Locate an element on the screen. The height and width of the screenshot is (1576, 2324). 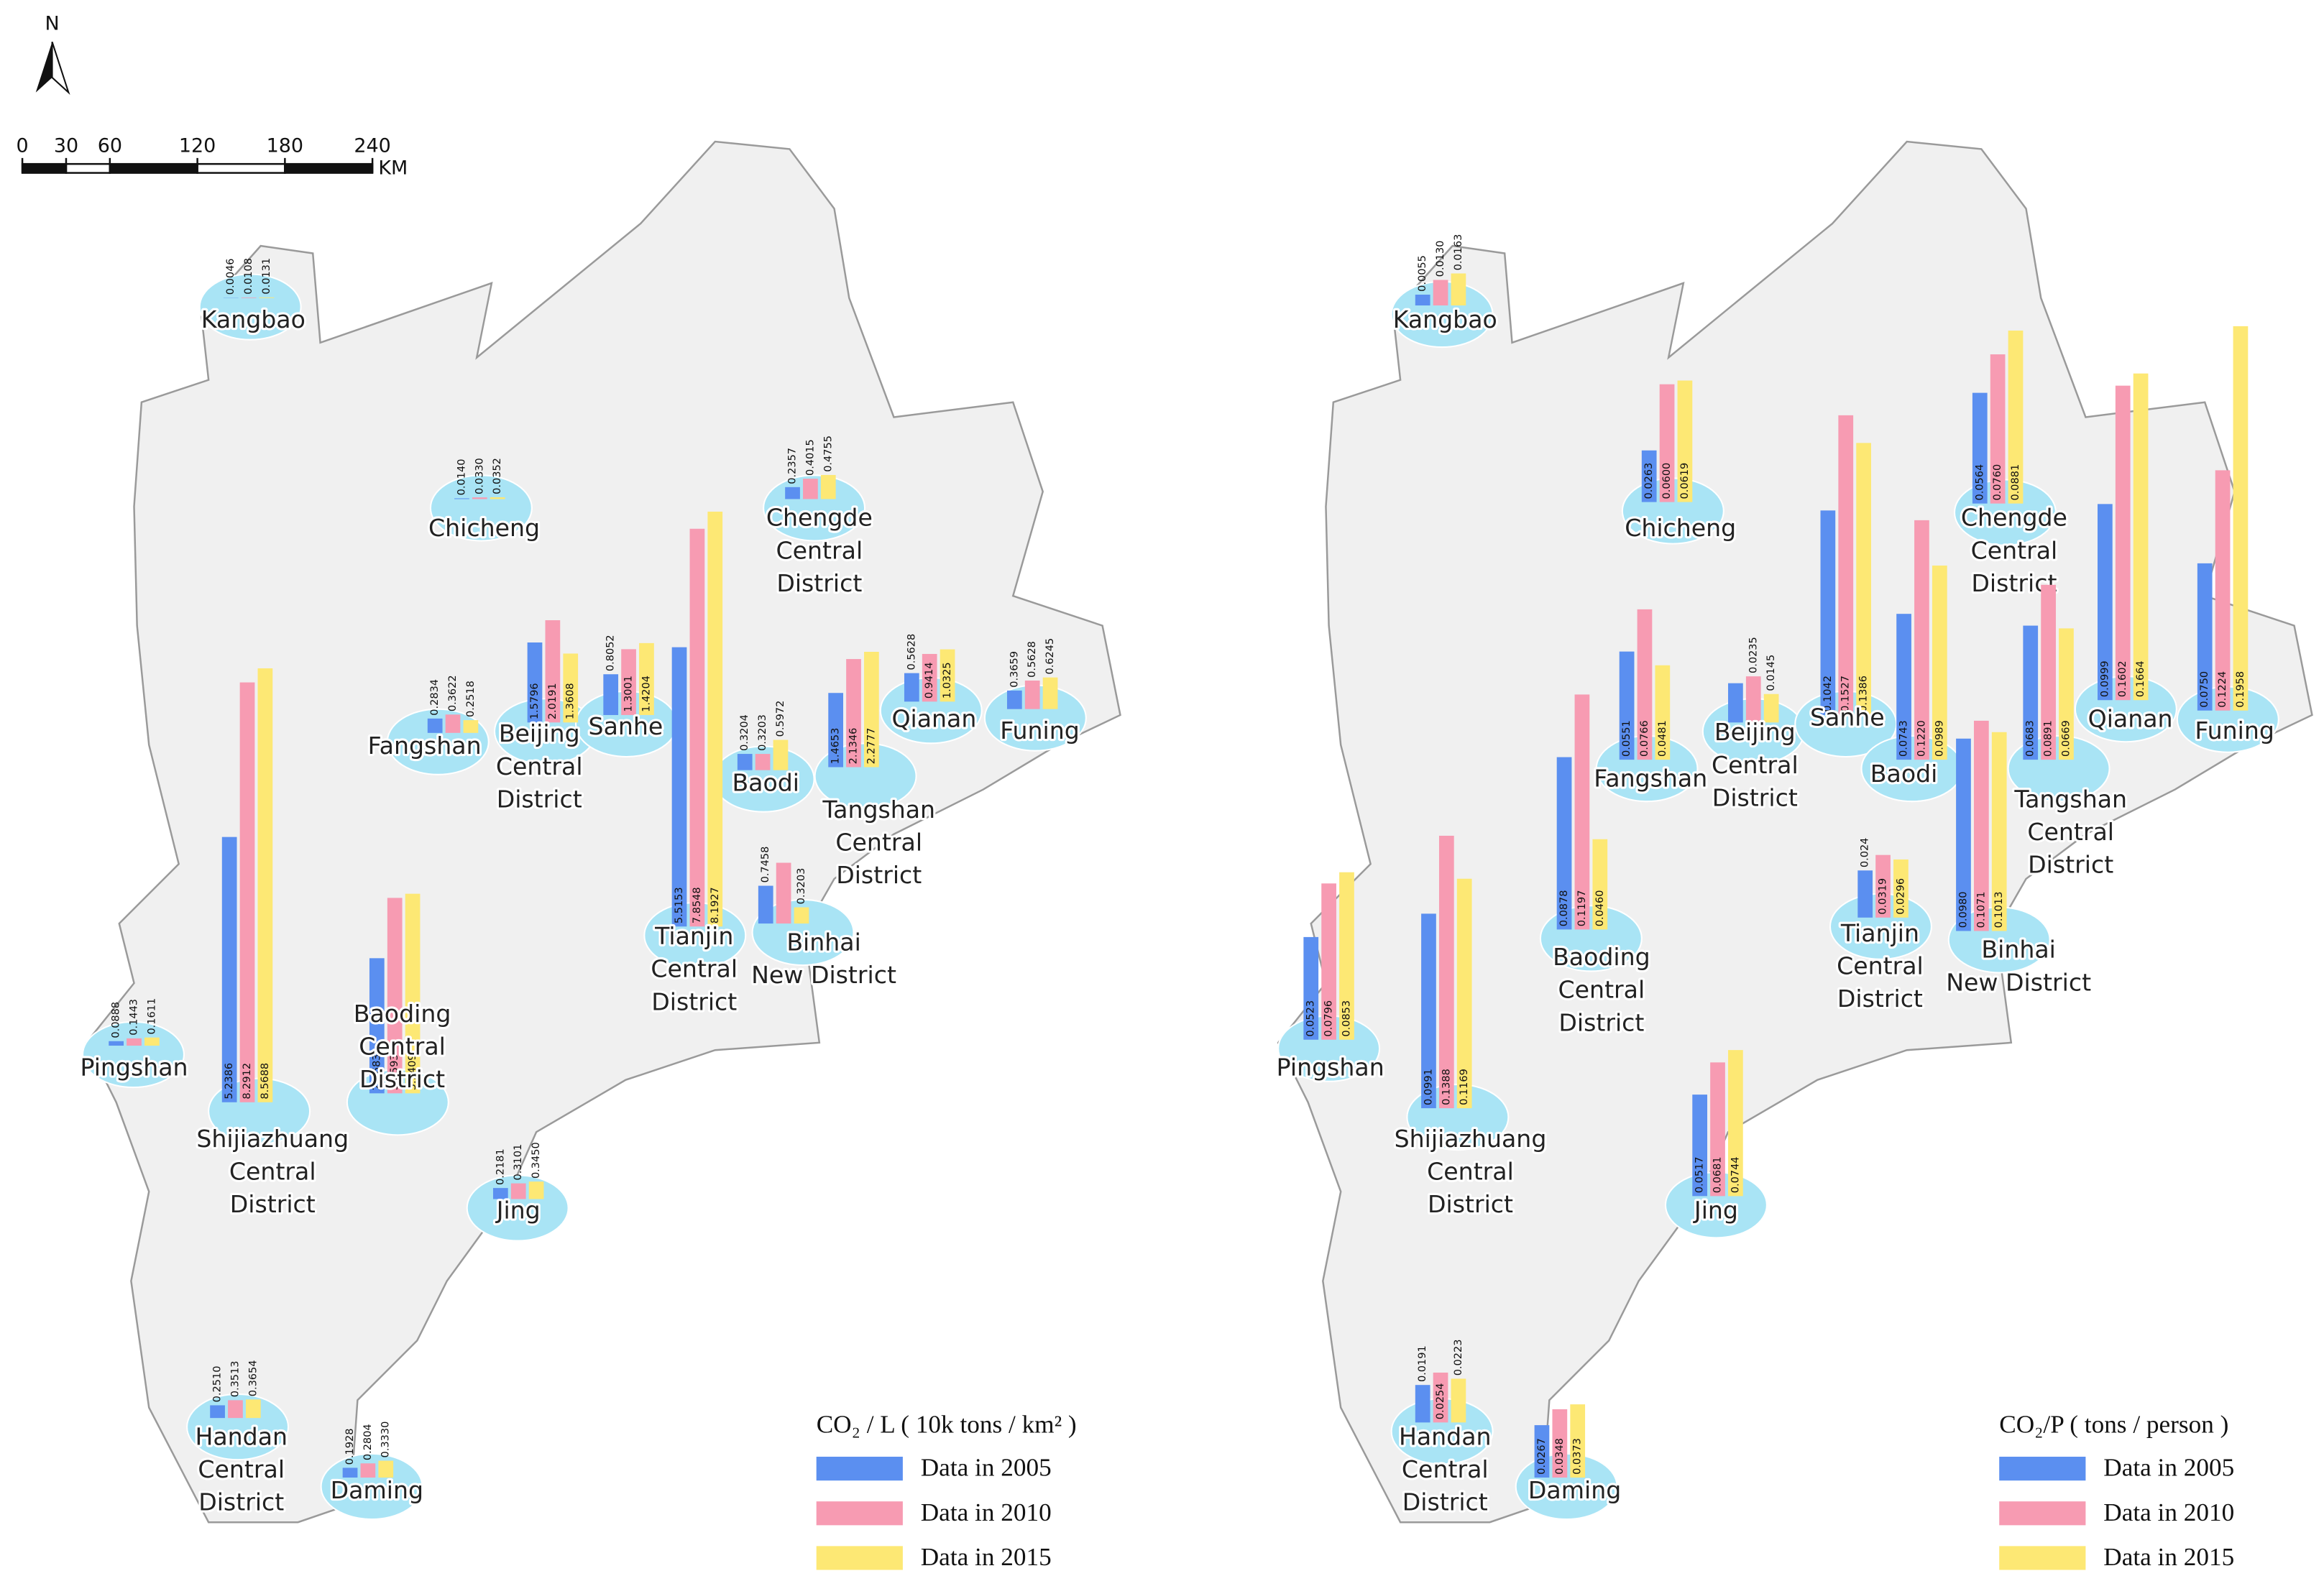
value-label: 0.0991 is located at coordinates (1429, 1087).